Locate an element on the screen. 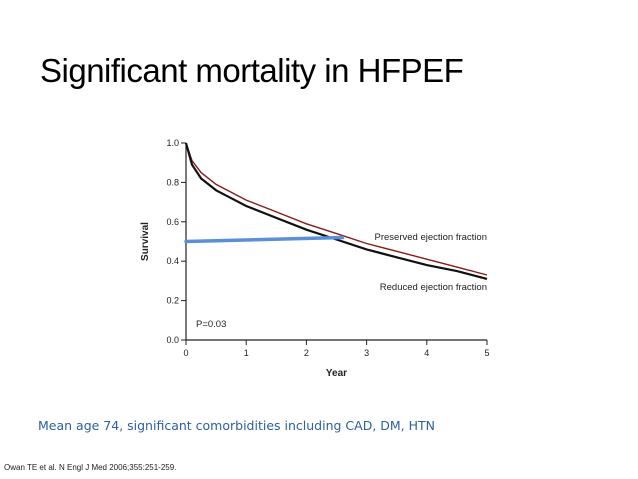  x-tick-label: 5 is located at coordinates (486, 353).